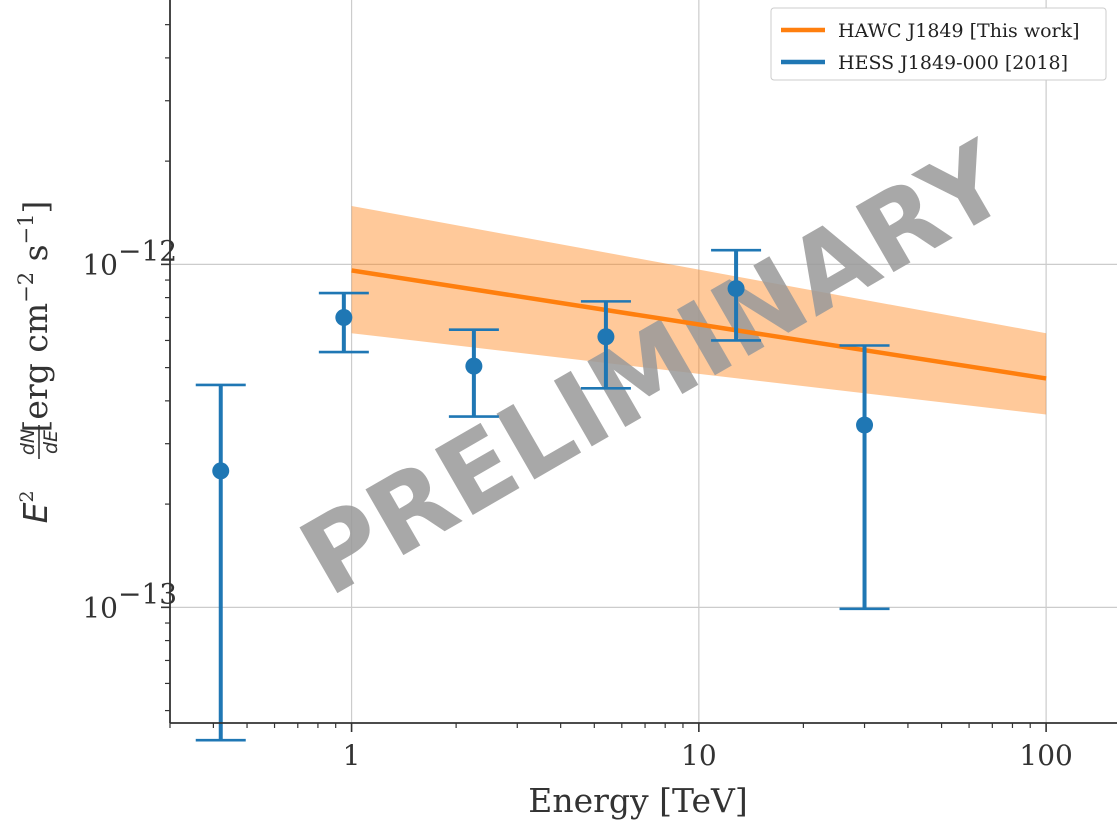 The height and width of the screenshot is (823, 1117). I want to click on x-tick-label: 10, so click(699, 755).